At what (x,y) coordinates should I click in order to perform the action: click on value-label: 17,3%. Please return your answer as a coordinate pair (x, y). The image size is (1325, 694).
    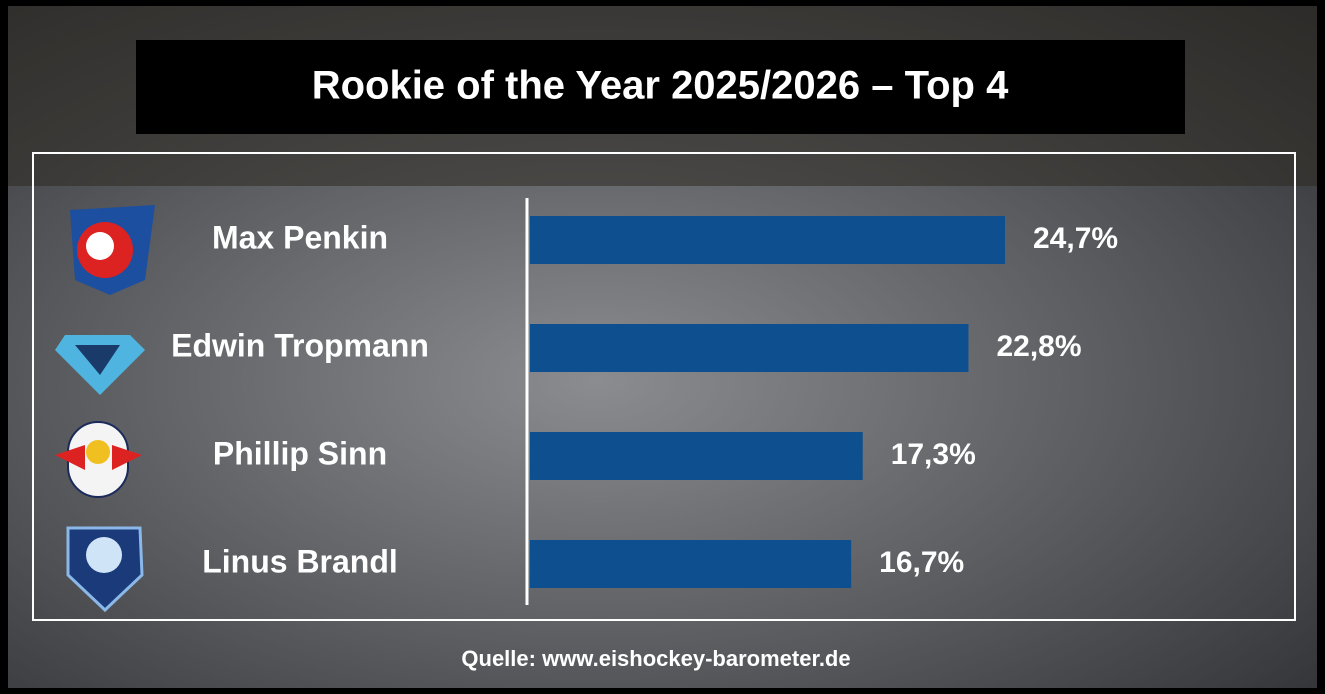
    Looking at the image, I should click on (933, 454).